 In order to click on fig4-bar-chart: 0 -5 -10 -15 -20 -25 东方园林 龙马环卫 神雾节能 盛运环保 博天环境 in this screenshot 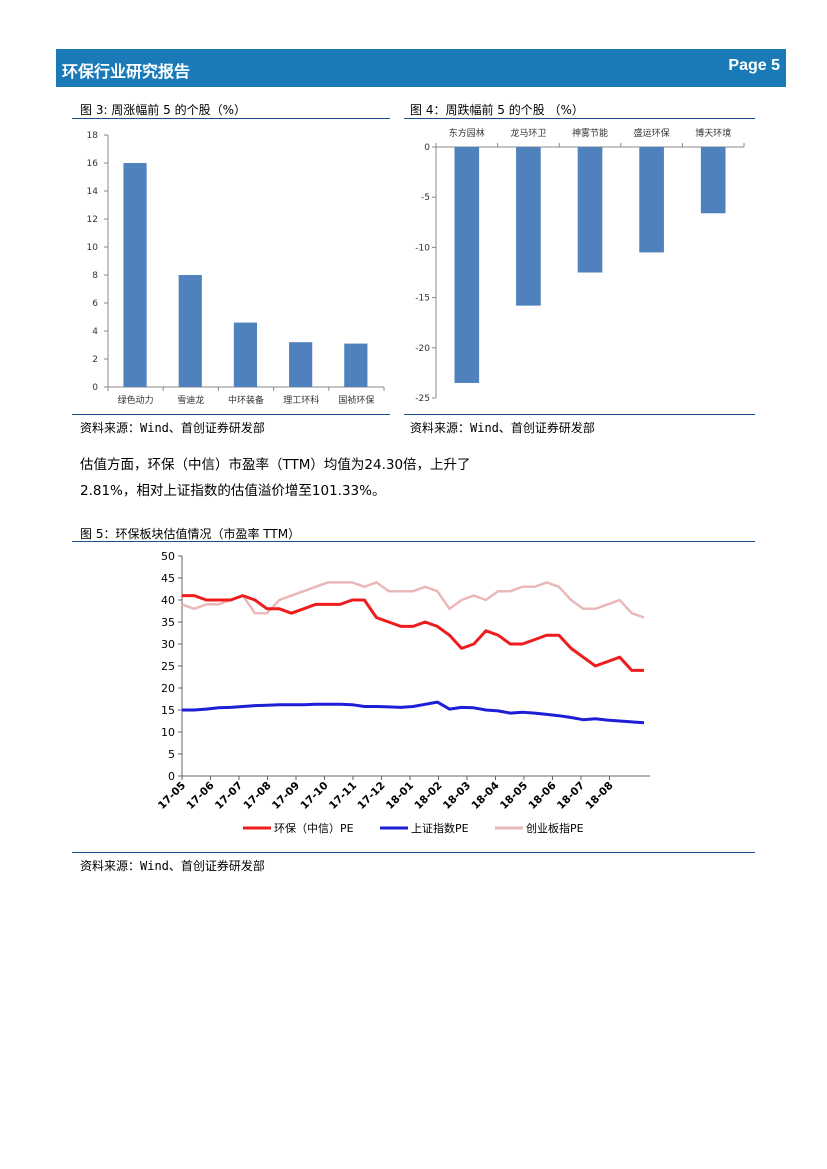, I will do `click(580, 265)`.